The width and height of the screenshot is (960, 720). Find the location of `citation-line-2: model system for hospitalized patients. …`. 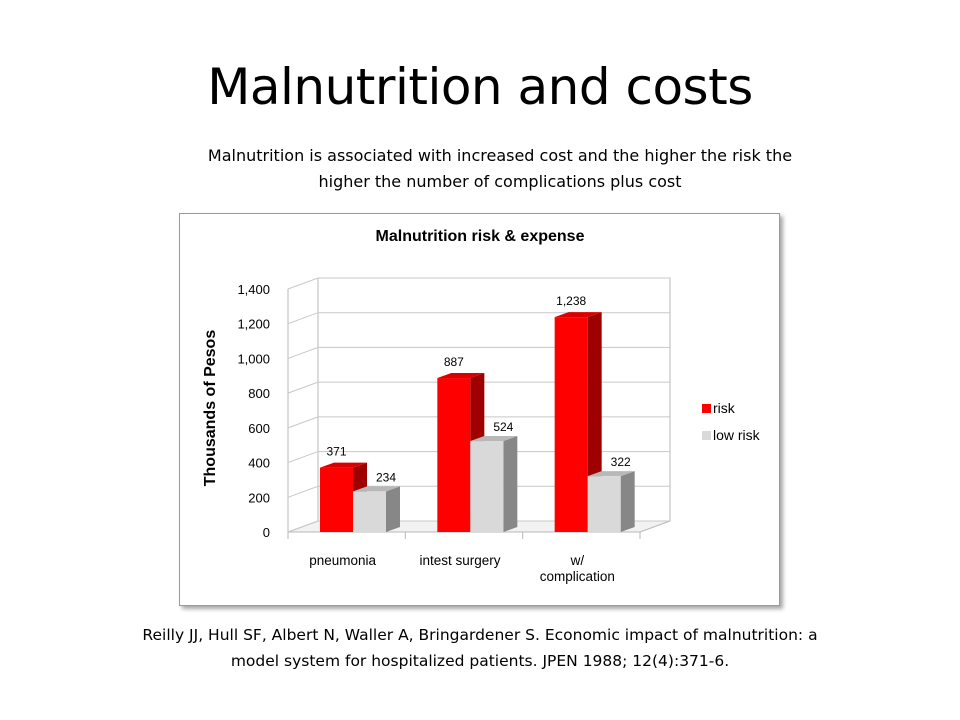

citation-line-2: model system for hospitalized patients. … is located at coordinates (480, 661).